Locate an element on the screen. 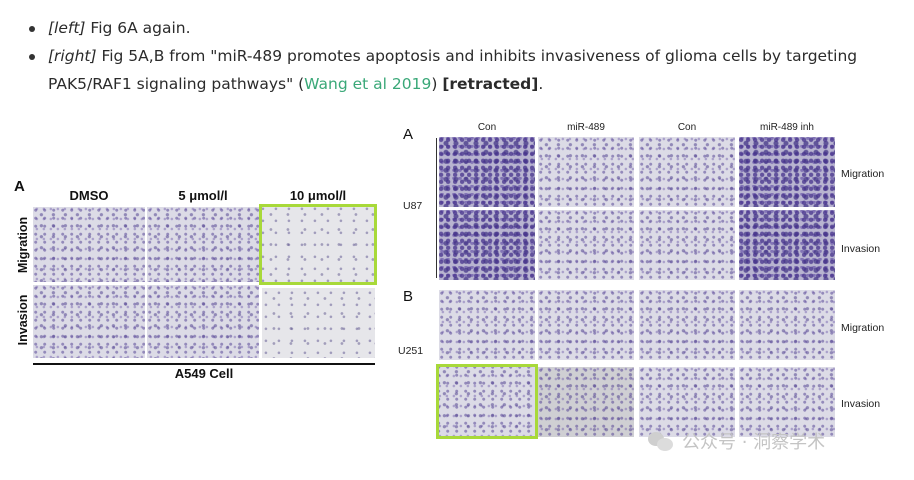 The height and width of the screenshot is (480, 914). wechat-icon is located at coordinates (661, 441).